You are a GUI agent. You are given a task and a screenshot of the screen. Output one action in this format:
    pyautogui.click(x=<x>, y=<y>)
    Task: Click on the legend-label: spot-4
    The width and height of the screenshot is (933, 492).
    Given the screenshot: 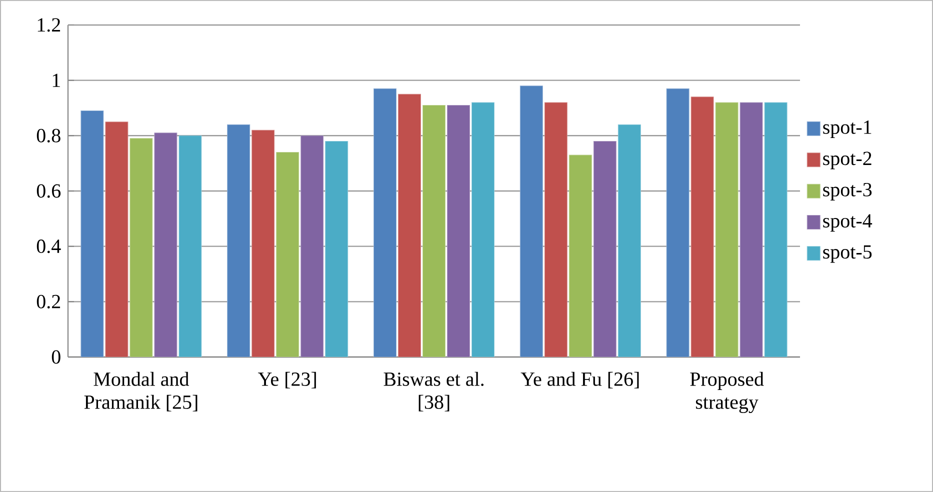 What is the action you would take?
    pyautogui.click(x=847, y=223)
    